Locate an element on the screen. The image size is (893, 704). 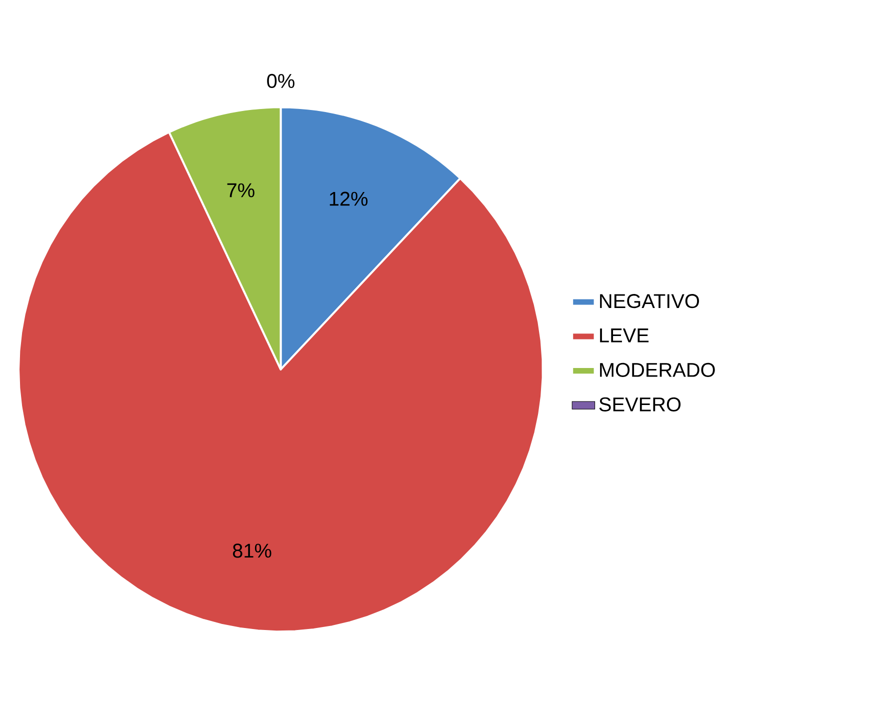
legend-label: MODERADO is located at coordinates (657, 369).